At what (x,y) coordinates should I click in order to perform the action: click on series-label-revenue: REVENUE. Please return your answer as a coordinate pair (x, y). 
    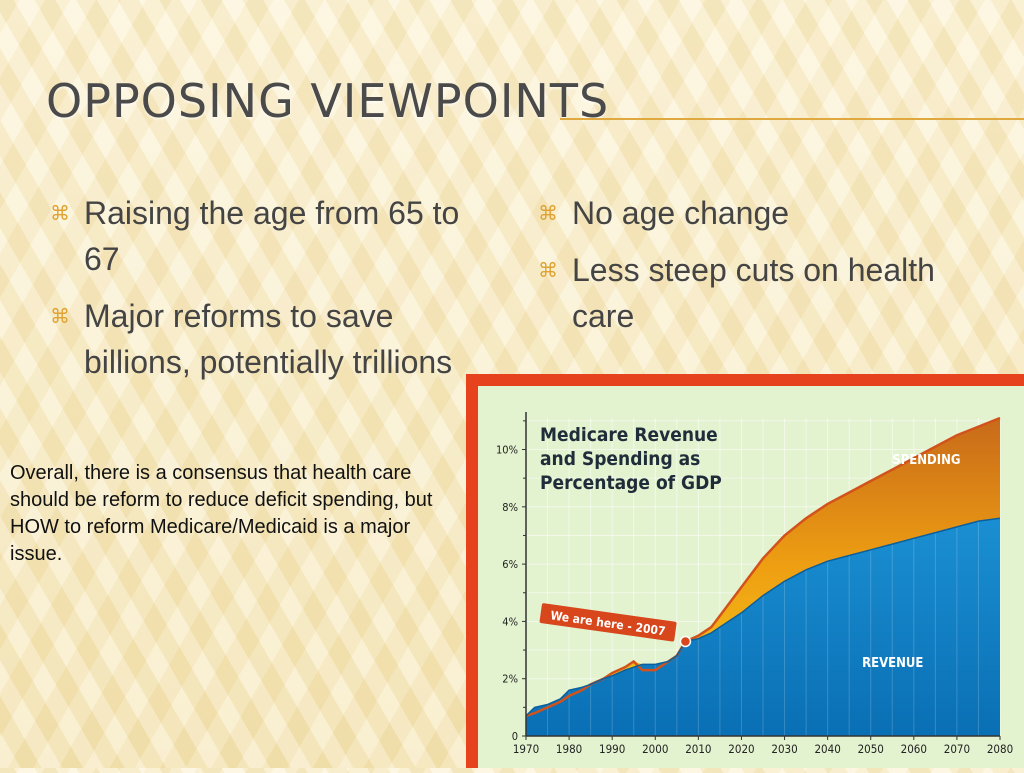
    Looking at the image, I should click on (892, 663).